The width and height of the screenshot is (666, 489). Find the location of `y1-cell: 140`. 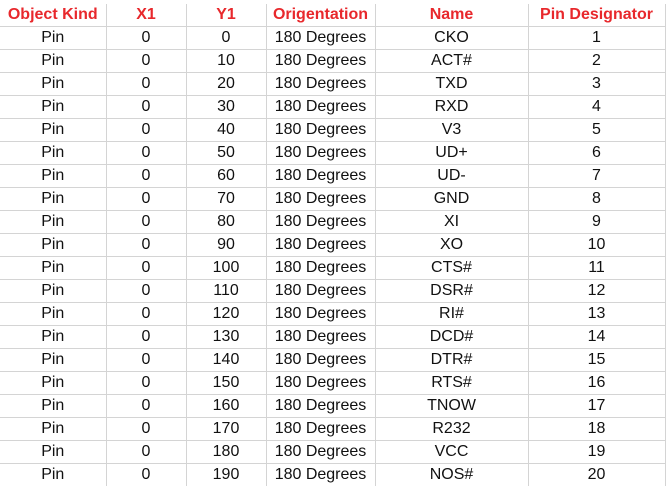

y1-cell: 140 is located at coordinates (226, 360).